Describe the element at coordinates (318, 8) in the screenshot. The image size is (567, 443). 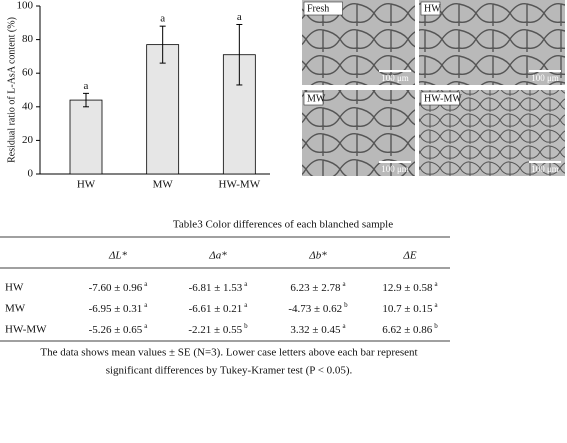
I see `micrograph-label: Fresh` at that location.